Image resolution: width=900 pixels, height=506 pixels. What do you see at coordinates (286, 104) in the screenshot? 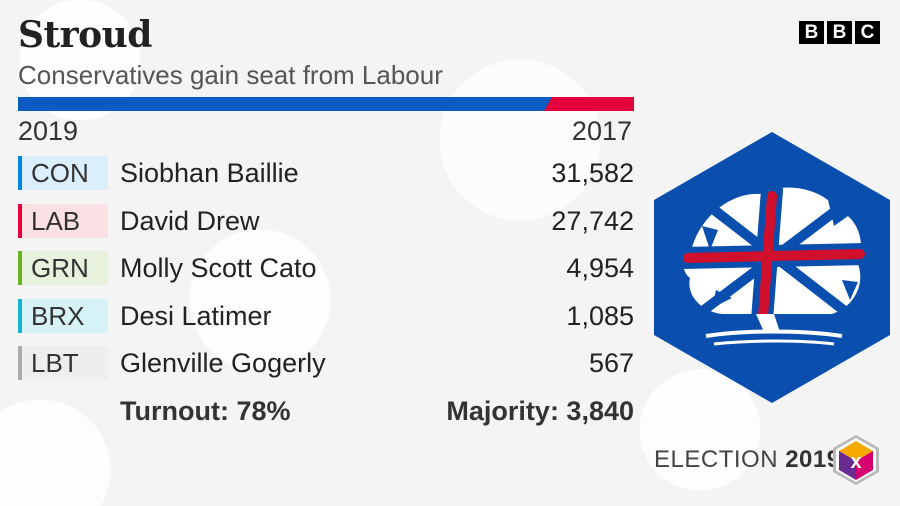
I see `gain-bar-winner` at bounding box center [286, 104].